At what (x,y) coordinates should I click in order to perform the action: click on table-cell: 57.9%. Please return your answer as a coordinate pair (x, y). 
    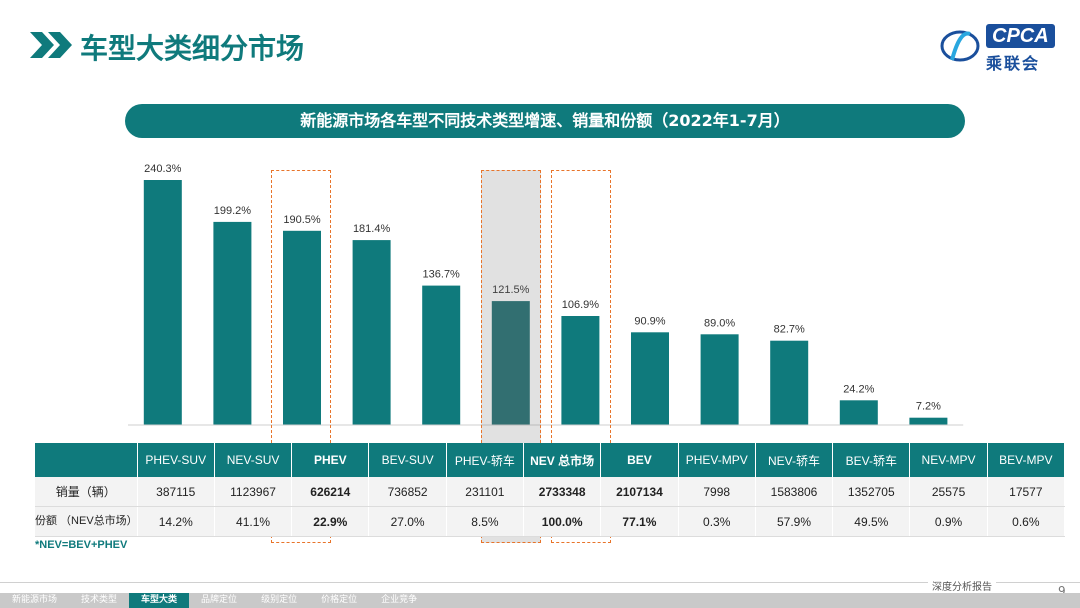
    Looking at the image, I should click on (794, 521).